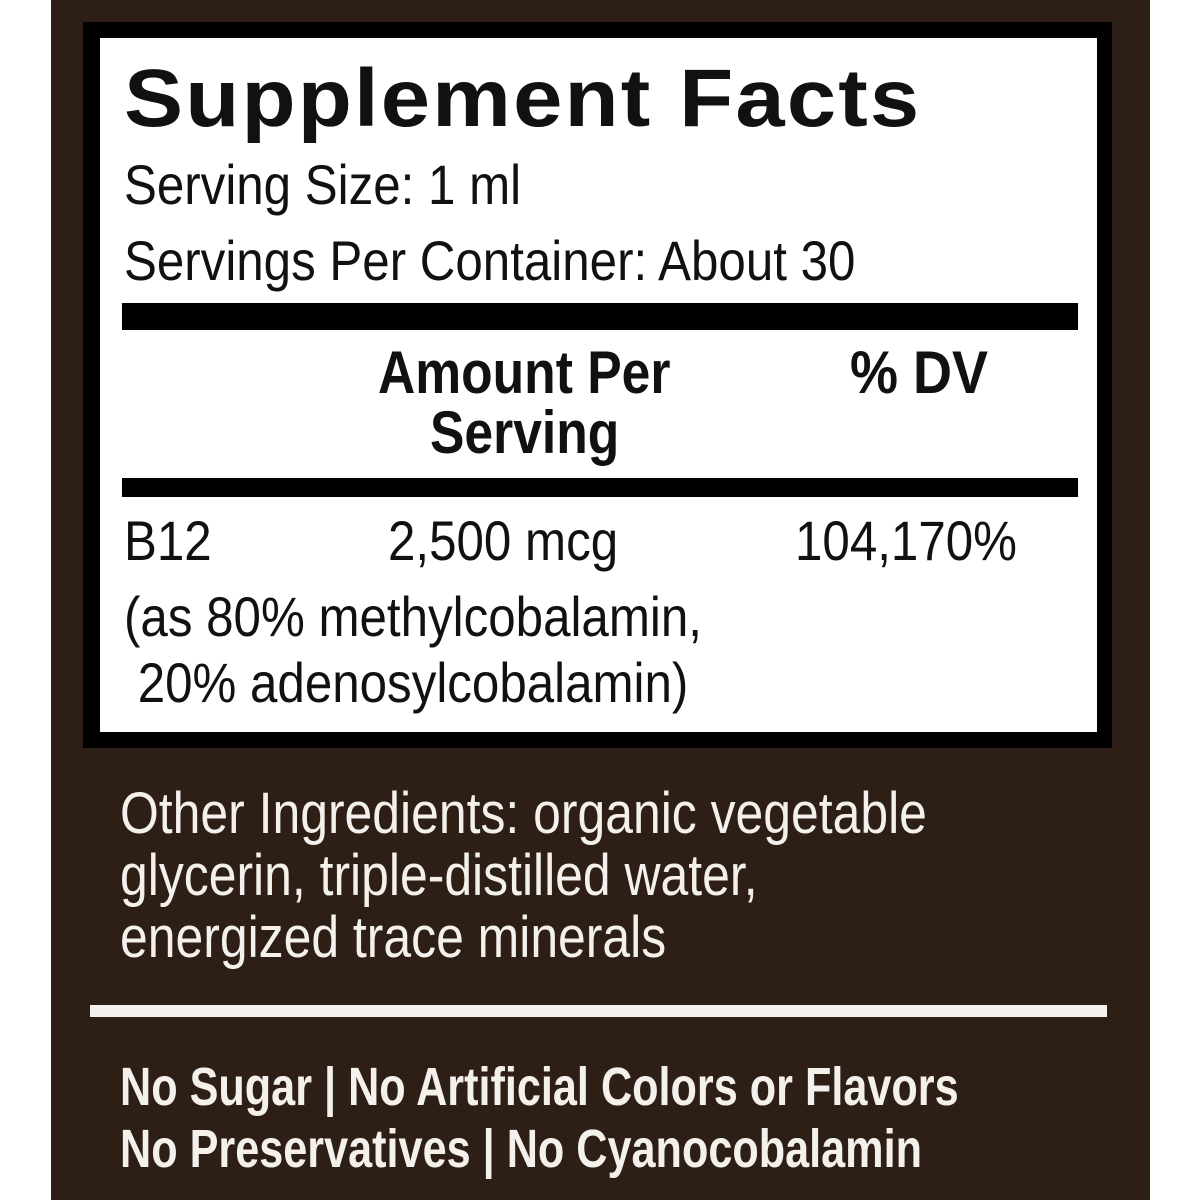 Image resolution: width=1200 pixels, height=1200 pixels. Describe the element at coordinates (521, 1149) in the screenshot. I see `claims-line2: No Preservatives | No Cyanocobalamin` at that location.